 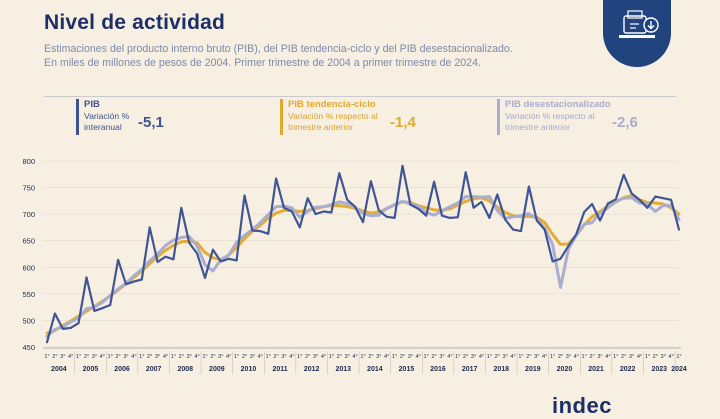 What do you see at coordinates (279, 369) in the screenshot?
I see `x-tick-year-label: 2011` at bounding box center [279, 369].